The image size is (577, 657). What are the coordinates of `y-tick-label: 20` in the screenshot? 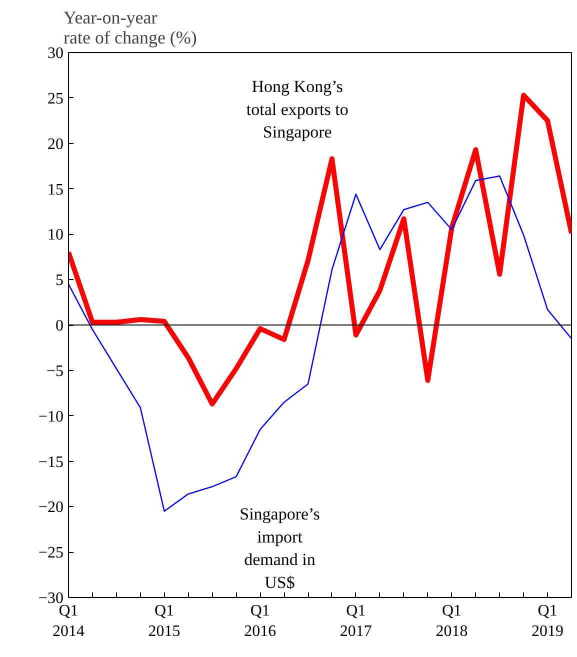 It's located at (56, 144).